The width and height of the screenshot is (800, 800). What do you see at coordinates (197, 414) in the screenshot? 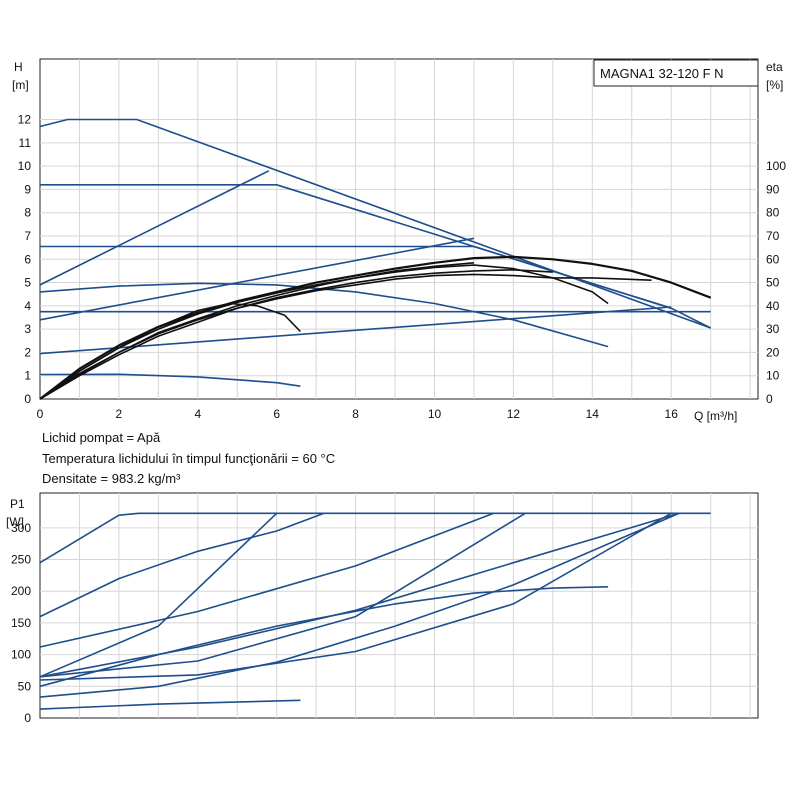
I see `x-tick-label: 4` at bounding box center [197, 414].